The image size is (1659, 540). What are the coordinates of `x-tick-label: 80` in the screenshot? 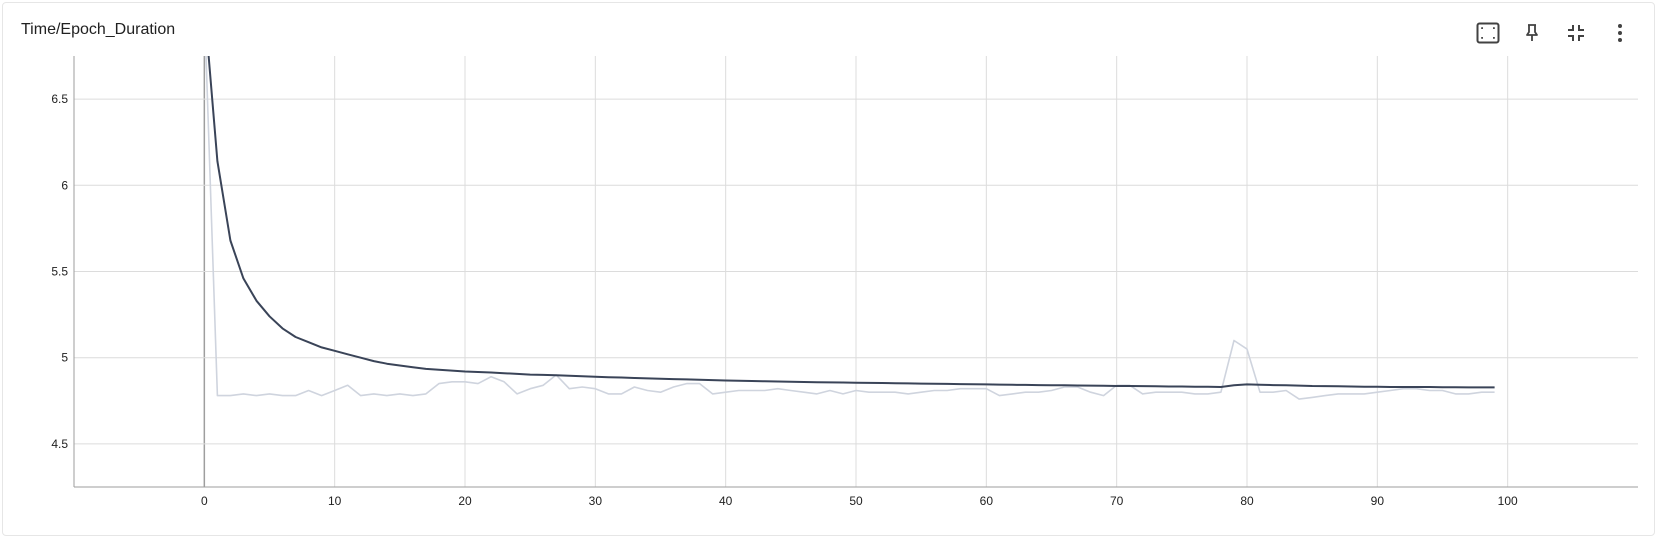 It's located at (1247, 501).